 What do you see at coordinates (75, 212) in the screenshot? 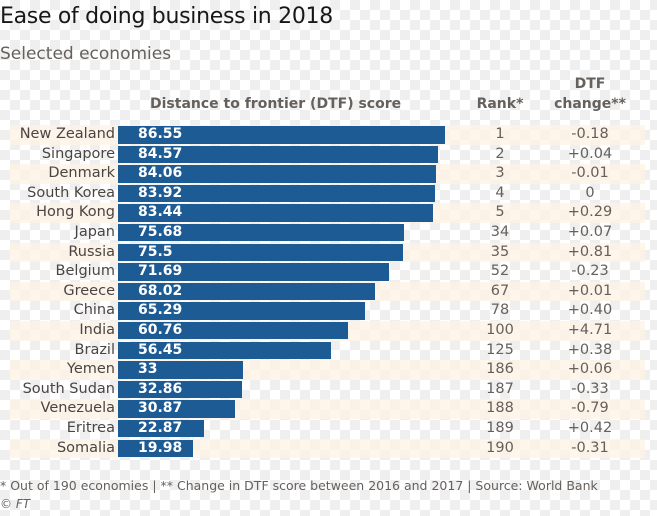
I see `category-label: Hong Kong` at bounding box center [75, 212].